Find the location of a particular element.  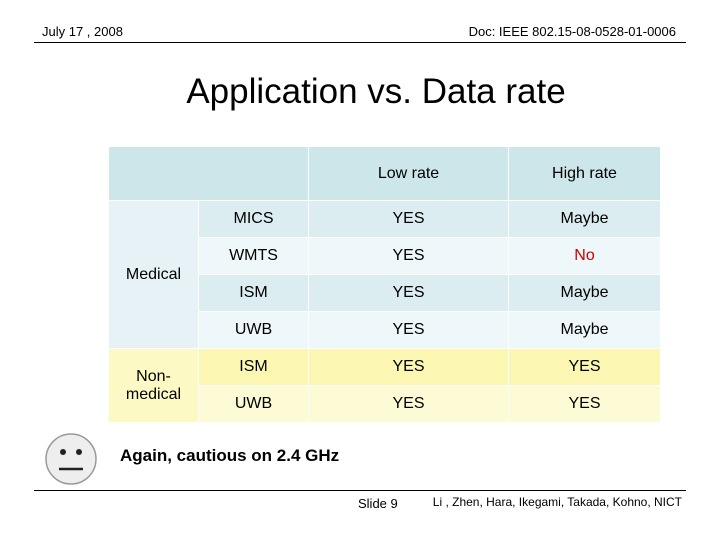

header-divider is located at coordinates (360, 42).